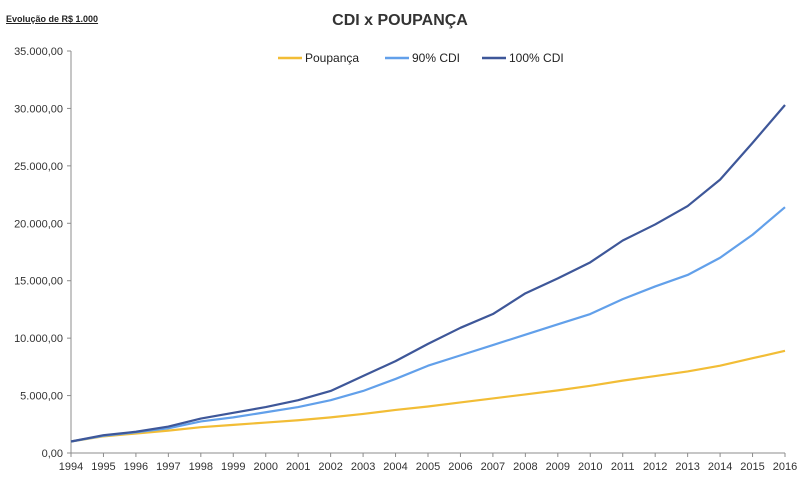 This screenshot has height=501, width=800. What do you see at coordinates (752, 467) in the screenshot?
I see `x-tick-label: 2015` at bounding box center [752, 467].